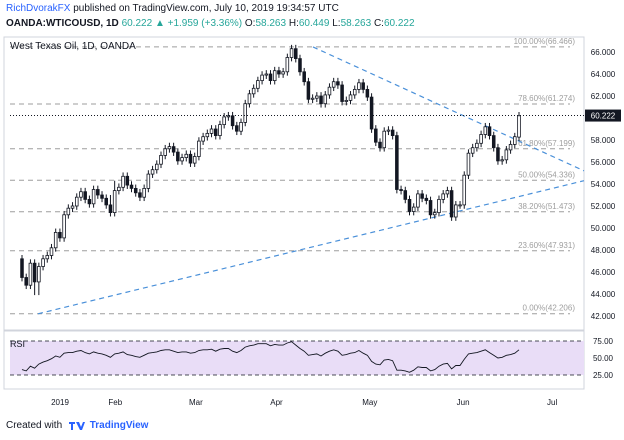 The height and width of the screenshot is (440, 624). Describe the element at coordinates (38, 8) in the screenshot. I see `author-link: RichDvorakFX` at that location.